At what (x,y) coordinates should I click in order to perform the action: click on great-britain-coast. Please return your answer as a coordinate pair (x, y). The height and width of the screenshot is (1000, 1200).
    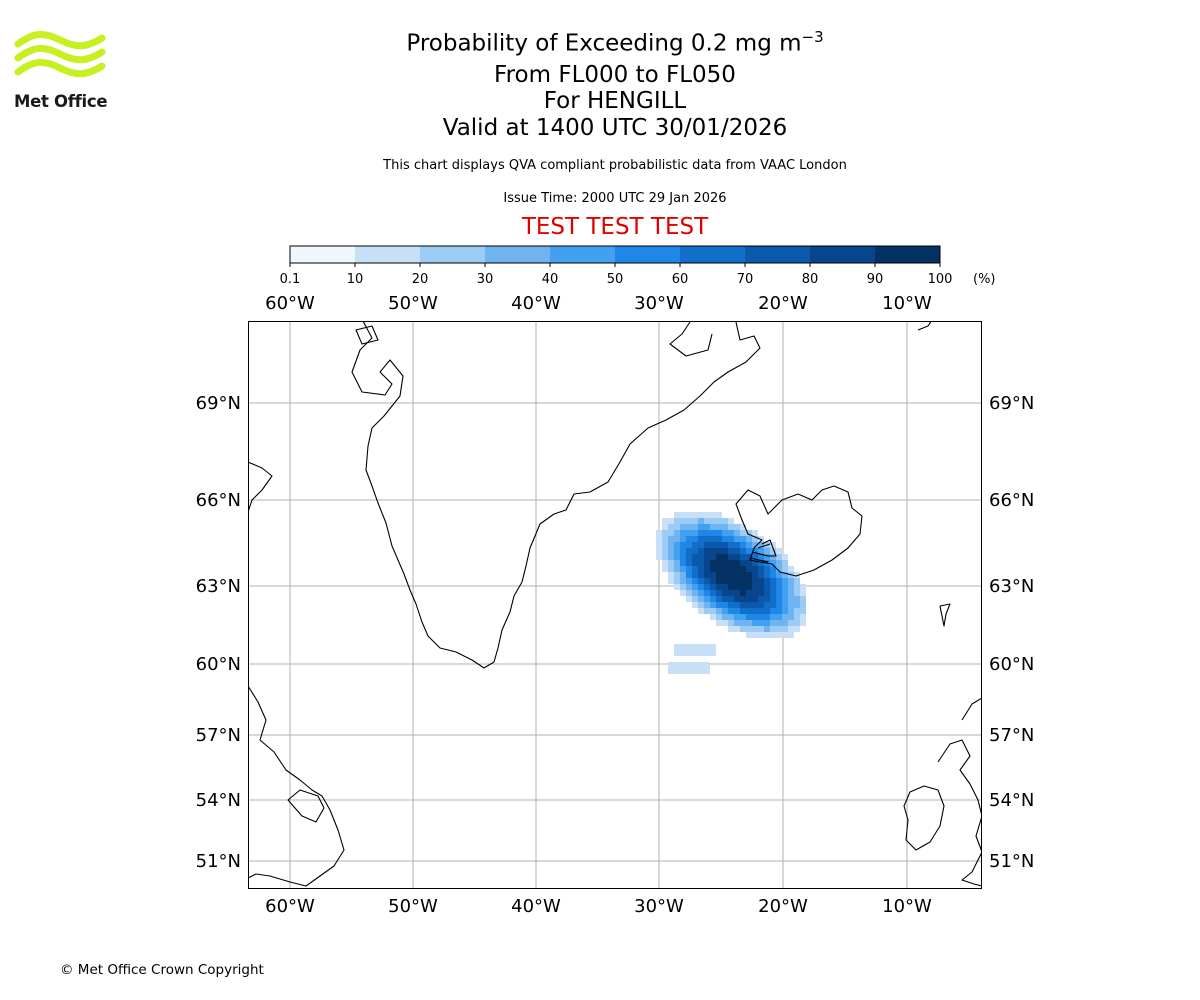
    Looking at the image, I should click on (959, 813).